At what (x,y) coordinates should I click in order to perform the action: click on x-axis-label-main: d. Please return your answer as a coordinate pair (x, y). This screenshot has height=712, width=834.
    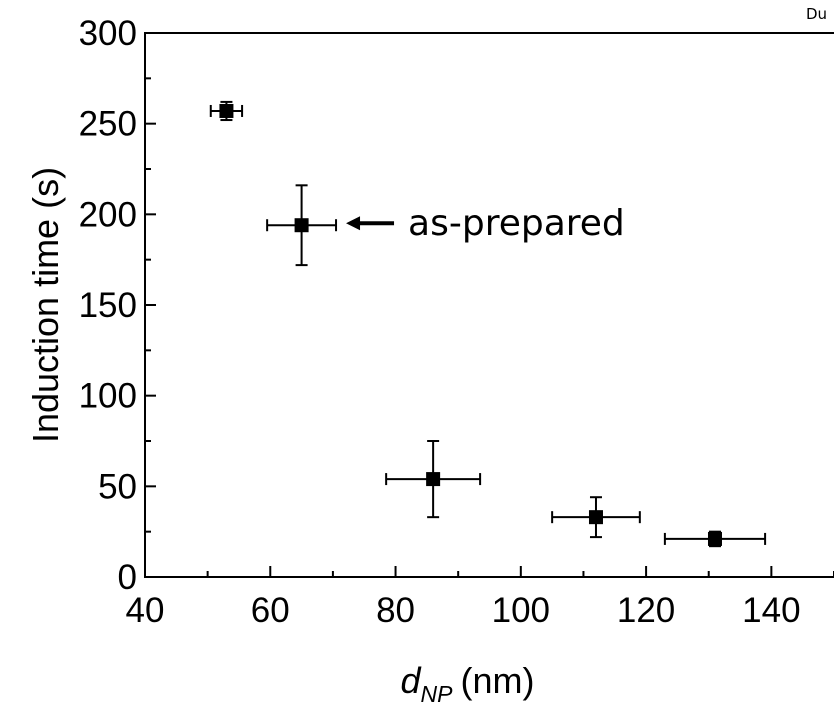
    Looking at the image, I should click on (411, 680).